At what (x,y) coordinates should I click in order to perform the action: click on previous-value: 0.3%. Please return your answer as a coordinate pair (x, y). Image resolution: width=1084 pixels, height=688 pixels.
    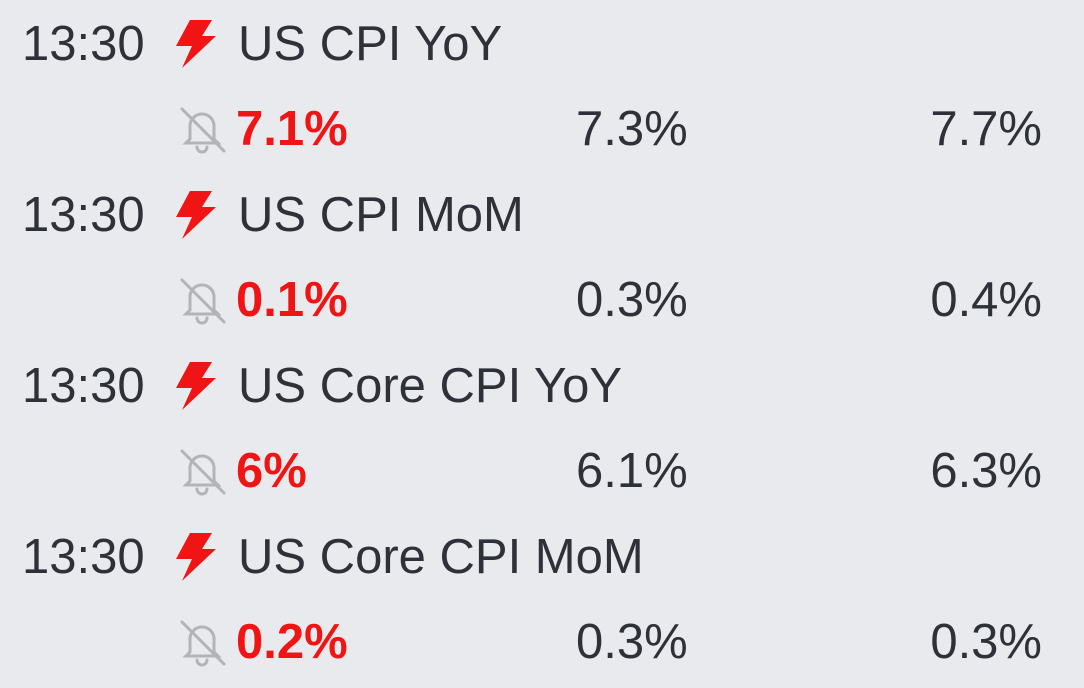
    Looking at the image, I should click on (986, 642).